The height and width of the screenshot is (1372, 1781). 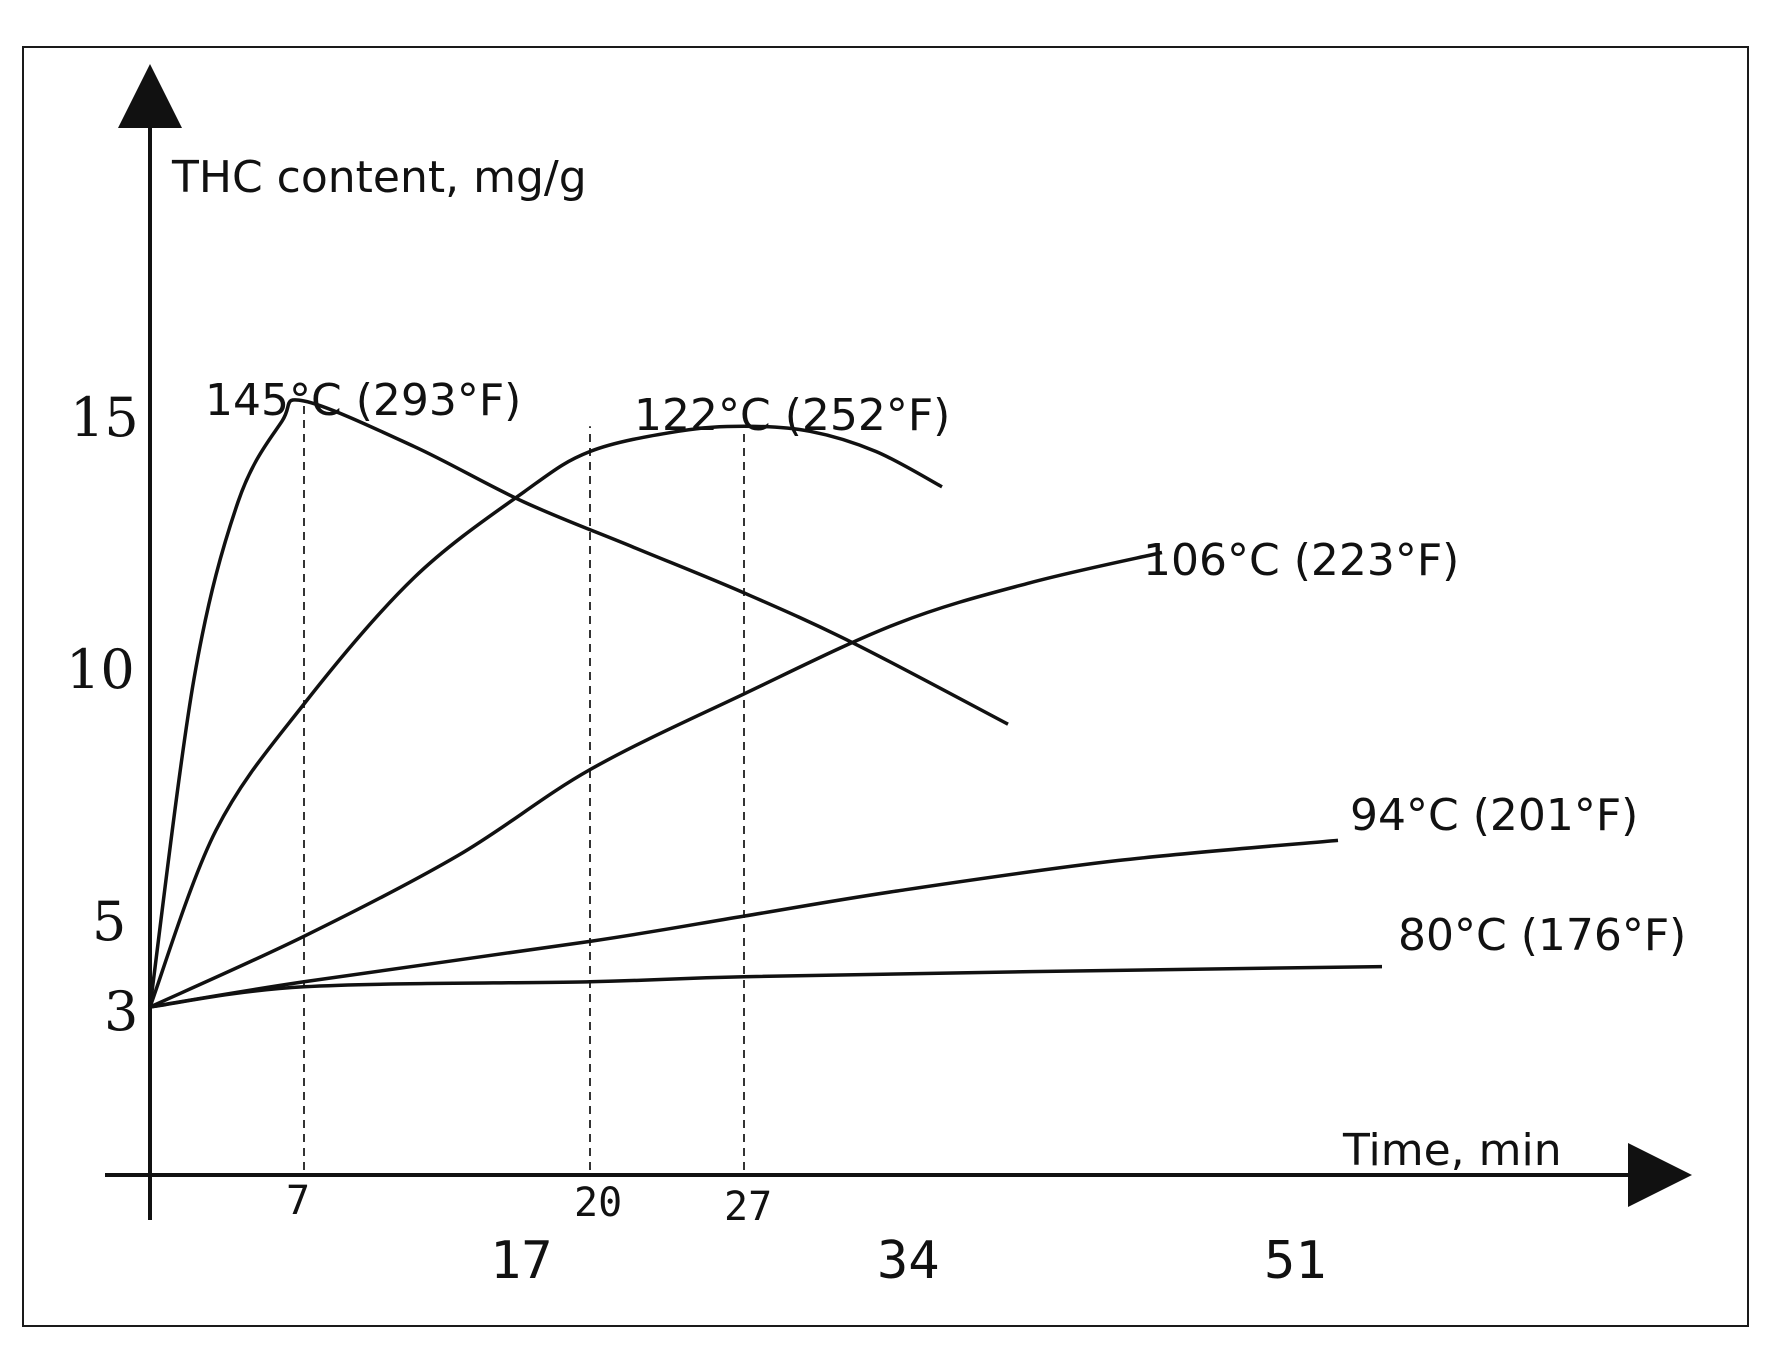 I want to click on series-label-94: 94°C (201°F), so click(x=1494, y=815).